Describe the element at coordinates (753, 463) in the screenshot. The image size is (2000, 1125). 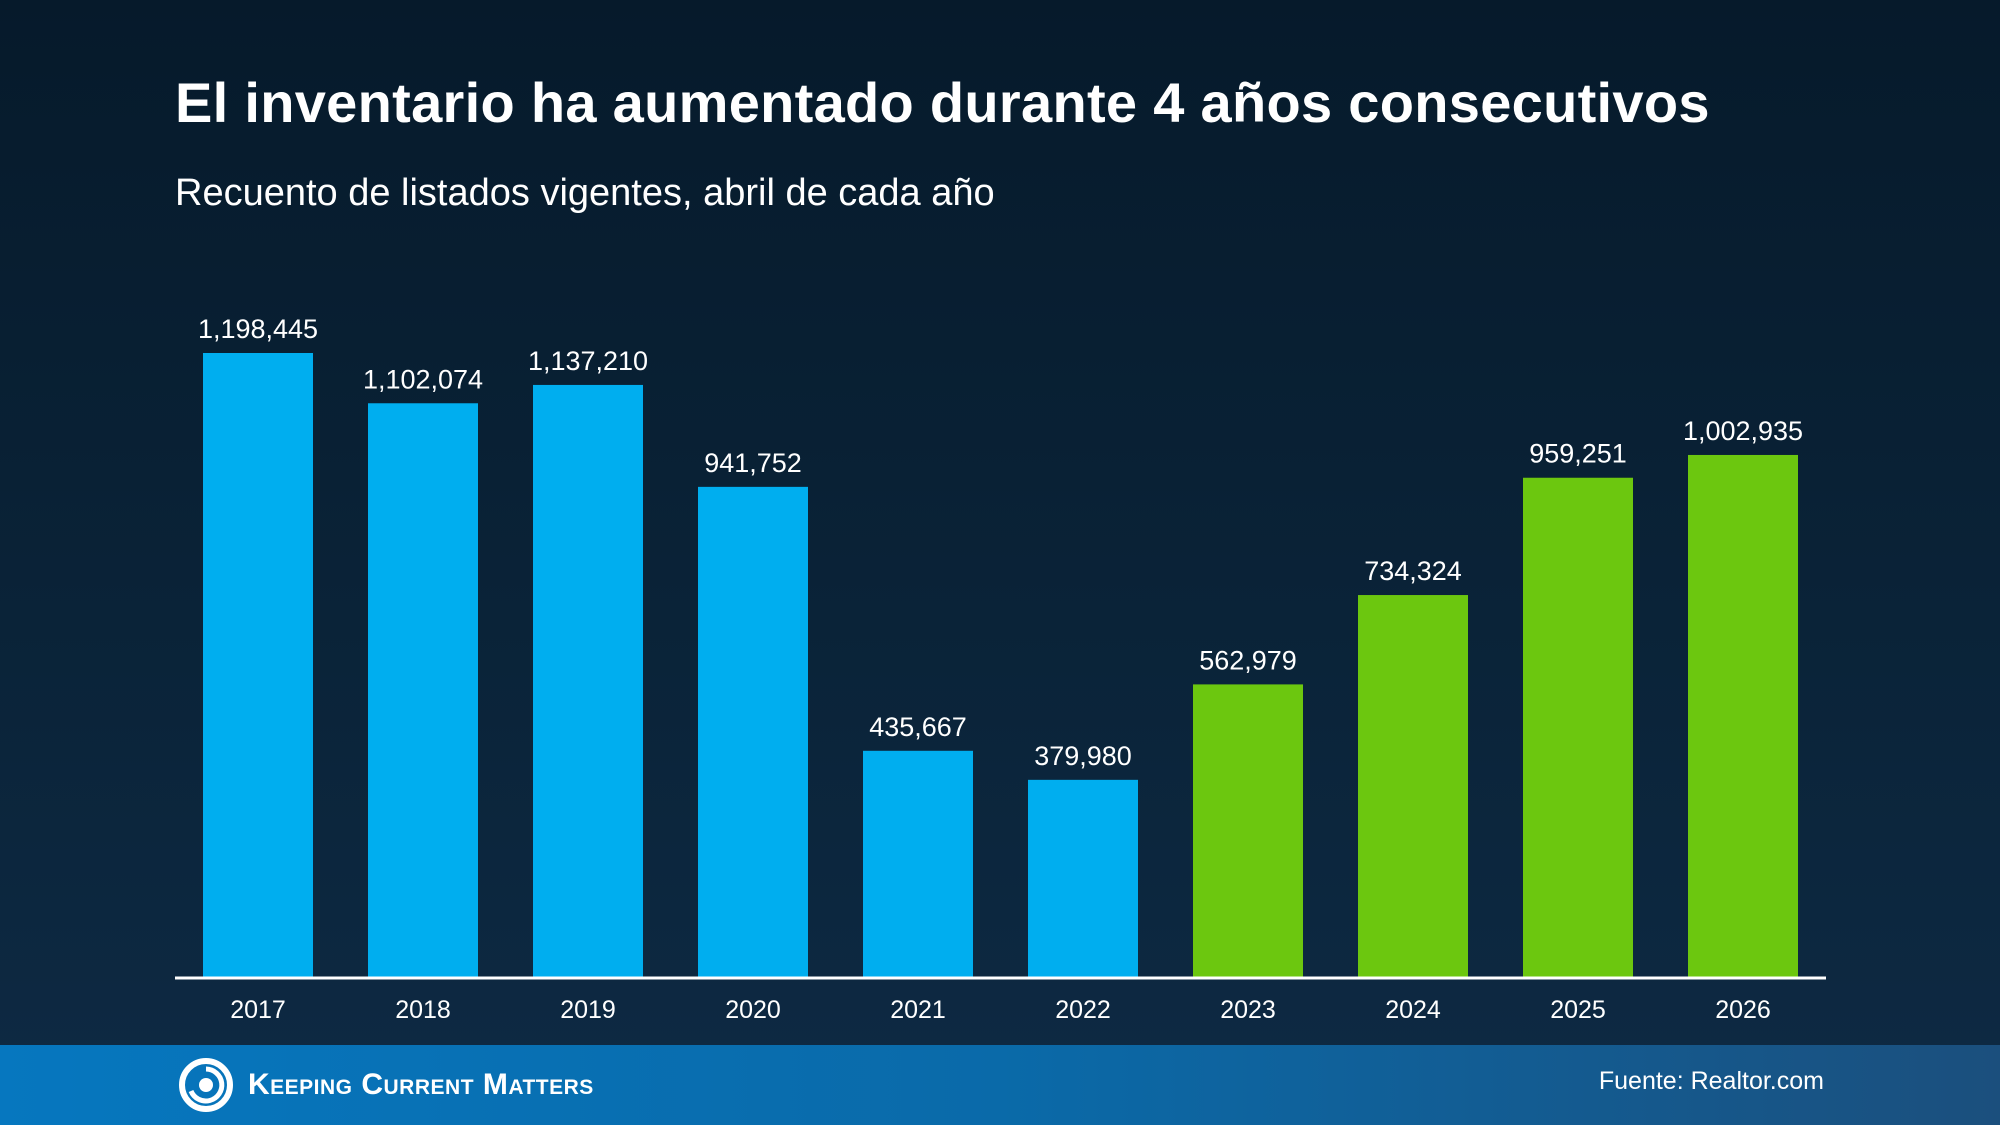
I see `value-label-2020: 941,752` at that location.